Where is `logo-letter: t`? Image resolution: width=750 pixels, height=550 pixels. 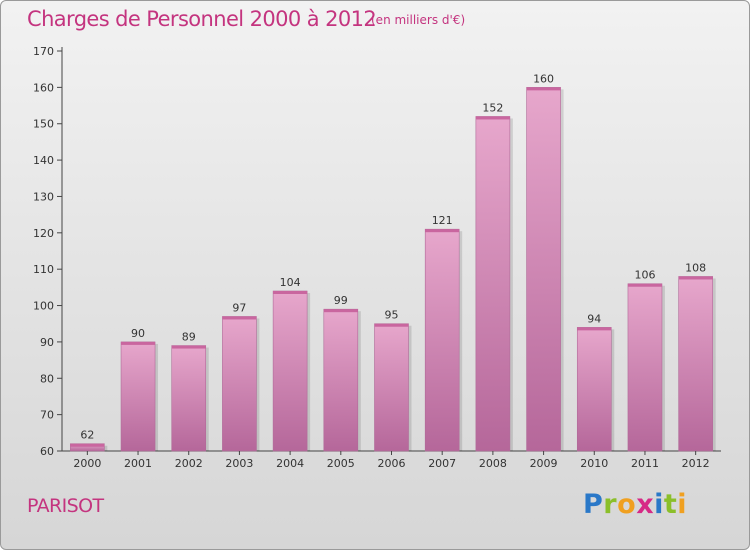
logo-letter: t is located at coordinates (670, 504).